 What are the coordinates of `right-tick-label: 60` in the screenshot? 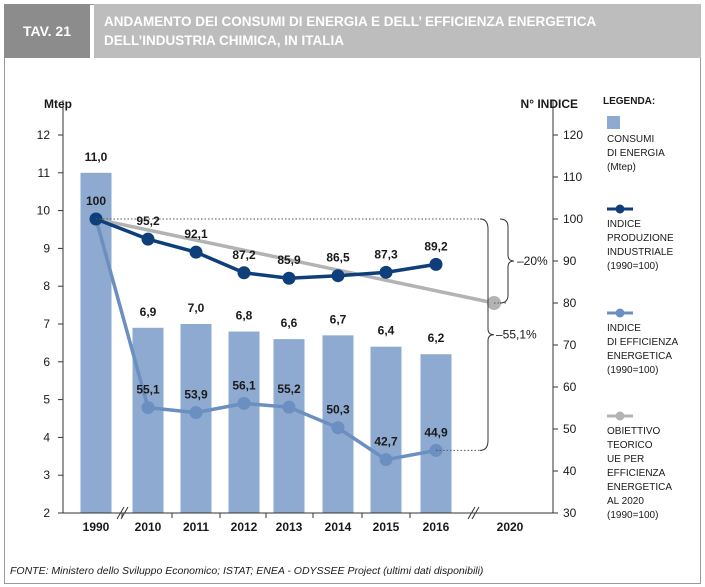 It's located at (570, 387).